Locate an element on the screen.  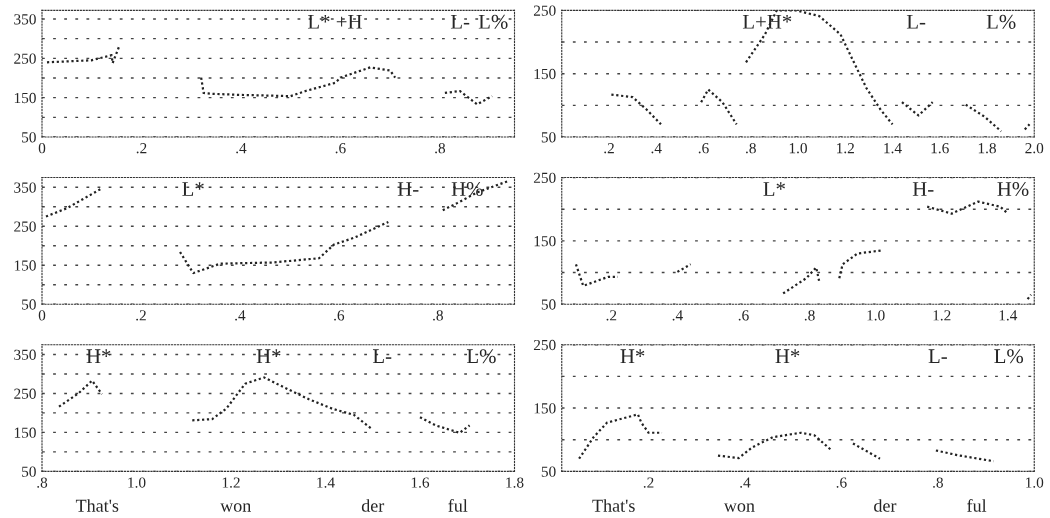
annotation: L* +H is located at coordinates (334, 21).